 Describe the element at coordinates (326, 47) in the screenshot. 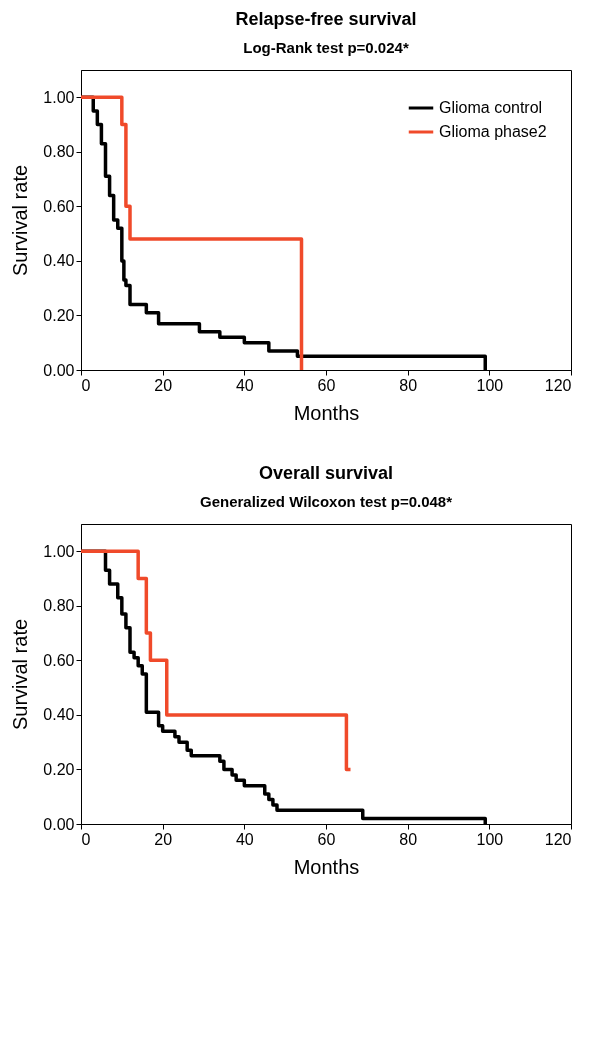

I see `chart-subtitle: Log-Rank test p=0.024*` at that location.